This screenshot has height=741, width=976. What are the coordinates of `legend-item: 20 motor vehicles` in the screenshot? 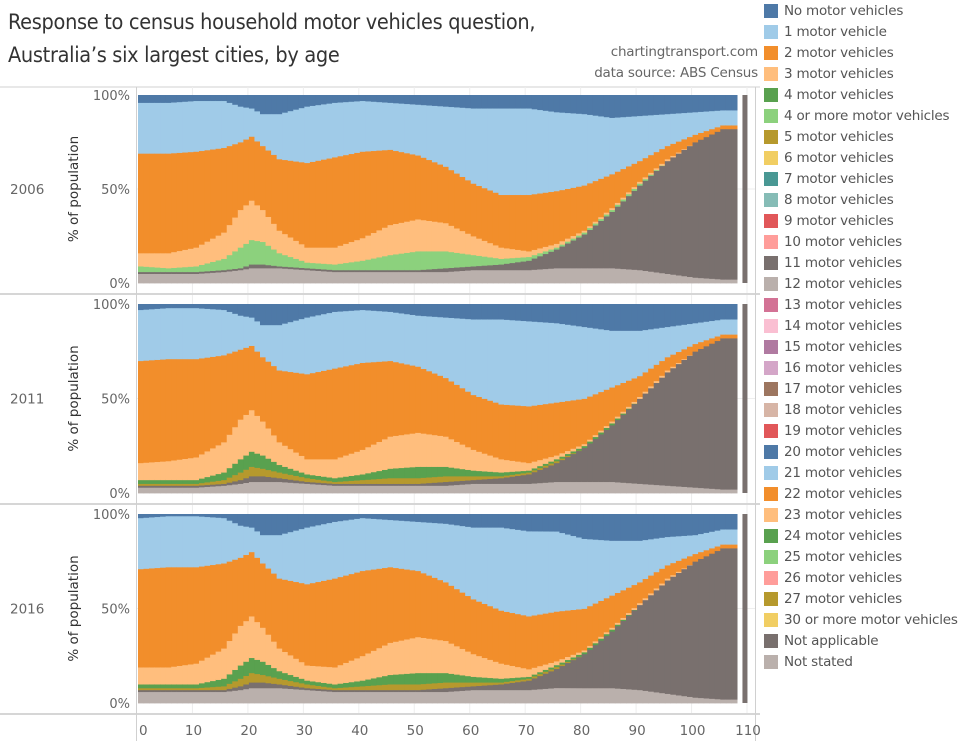 It's located at (833, 451).